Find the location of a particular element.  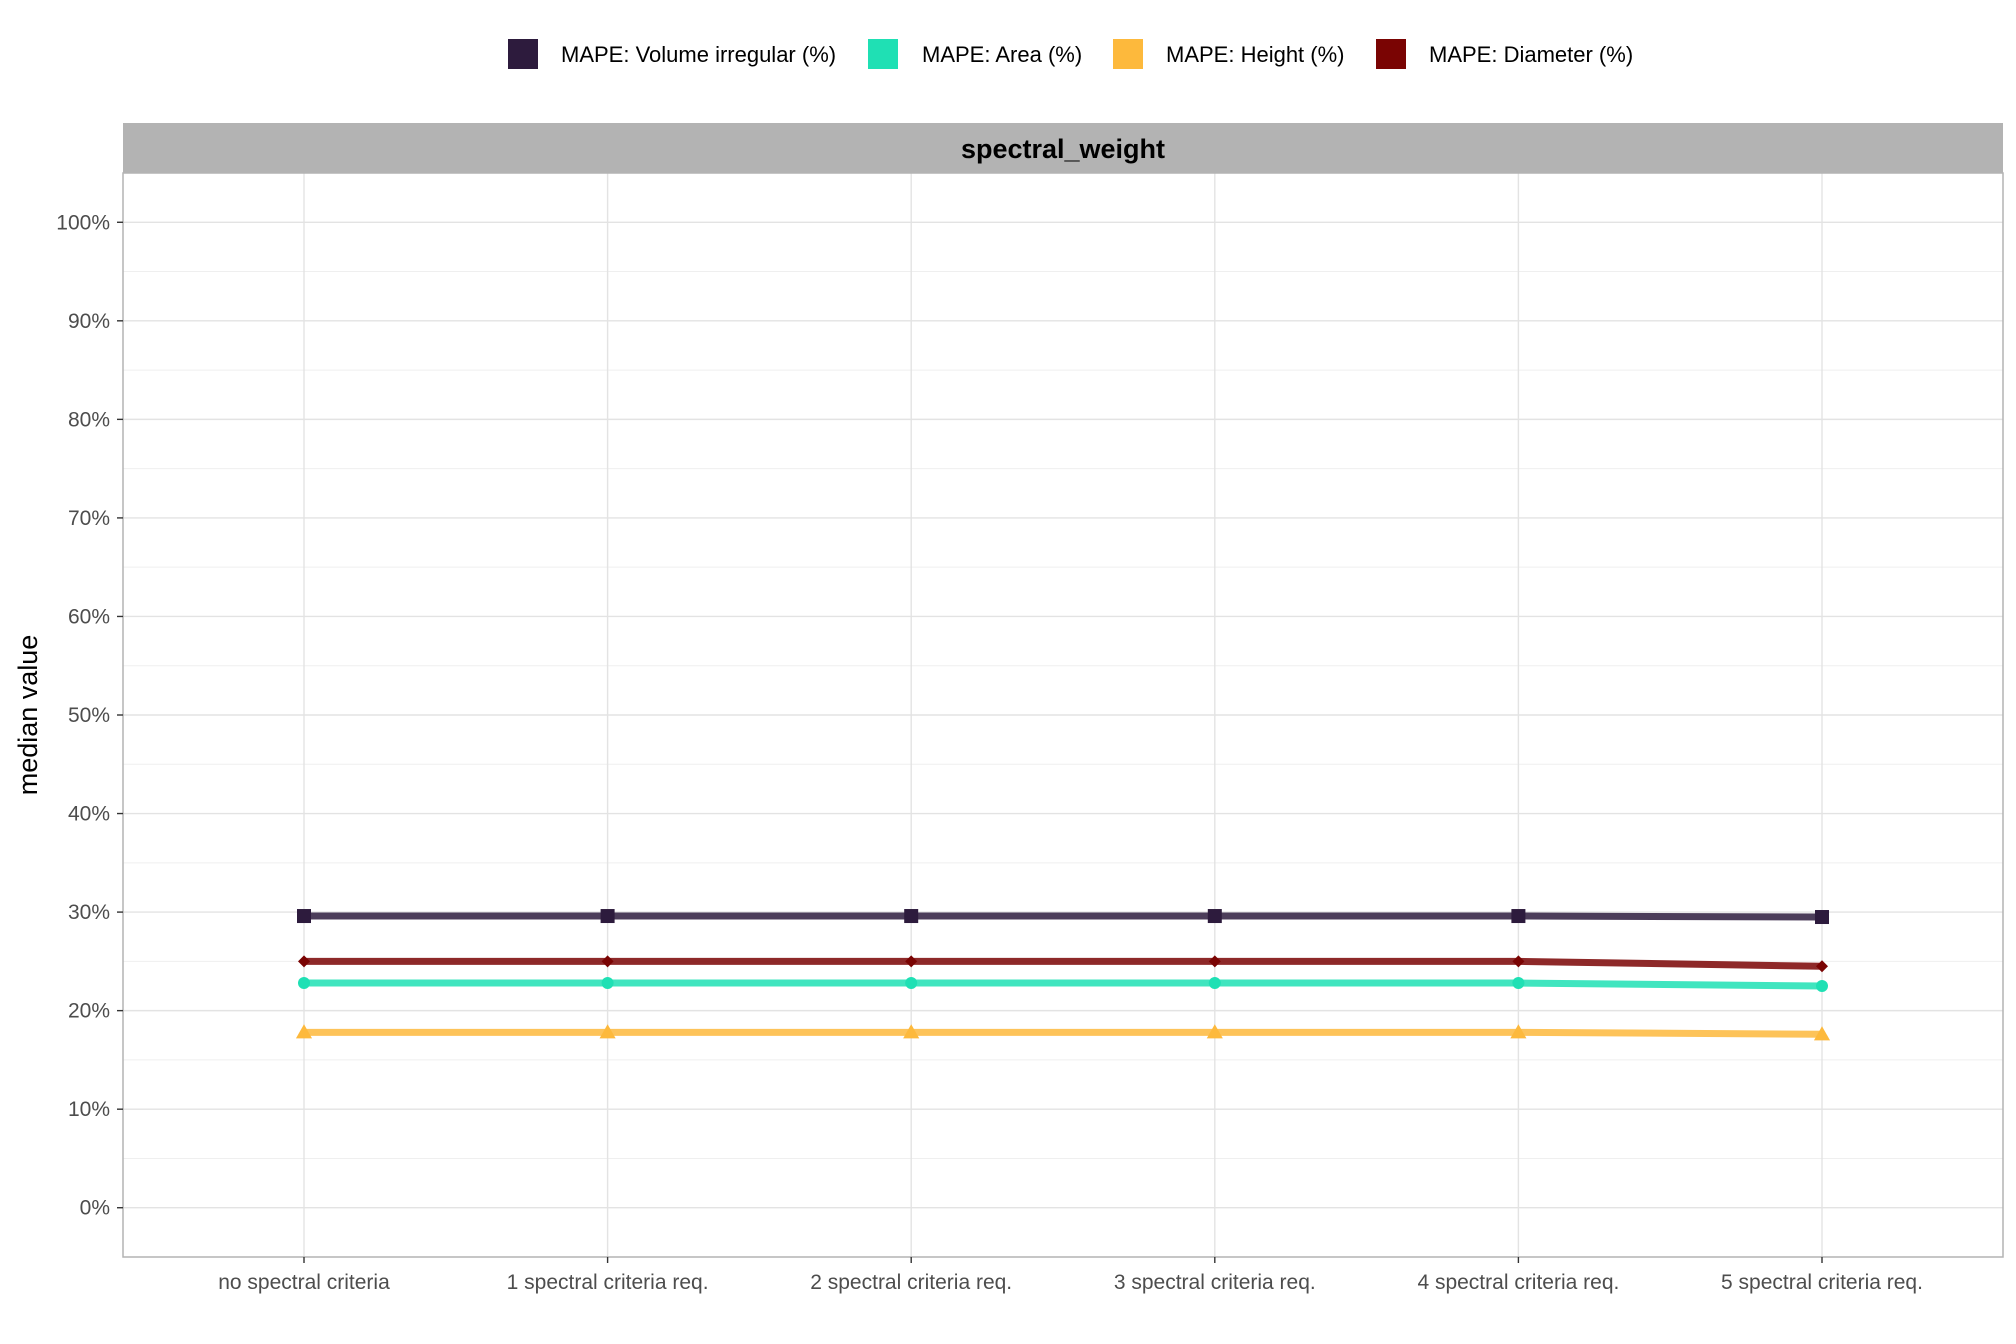

series-mape-volume-irregular is located at coordinates (1063, 917).